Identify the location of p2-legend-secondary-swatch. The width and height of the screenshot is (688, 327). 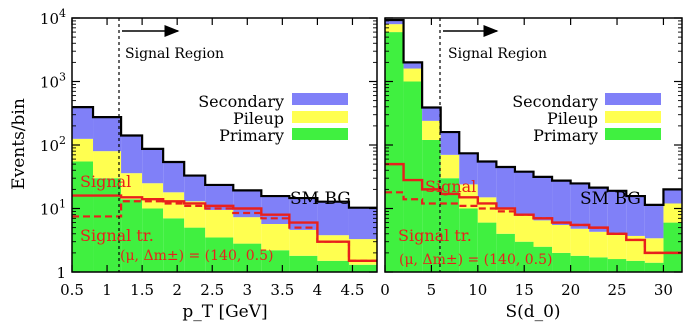
(633, 99).